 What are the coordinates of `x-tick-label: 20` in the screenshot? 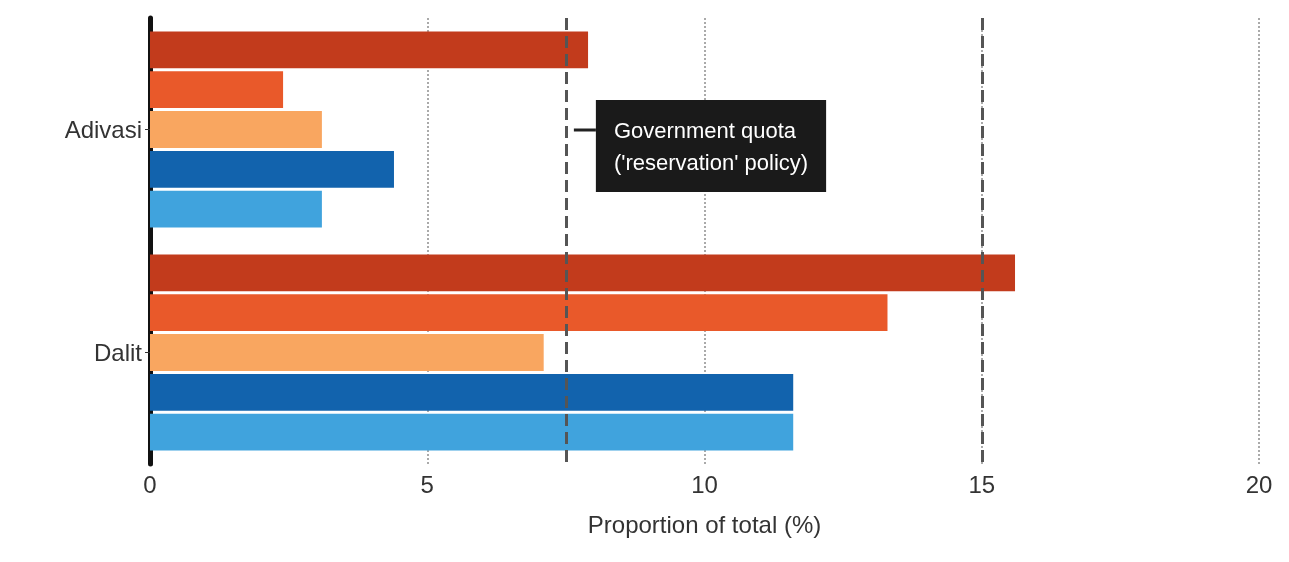 It's located at (1259, 484).